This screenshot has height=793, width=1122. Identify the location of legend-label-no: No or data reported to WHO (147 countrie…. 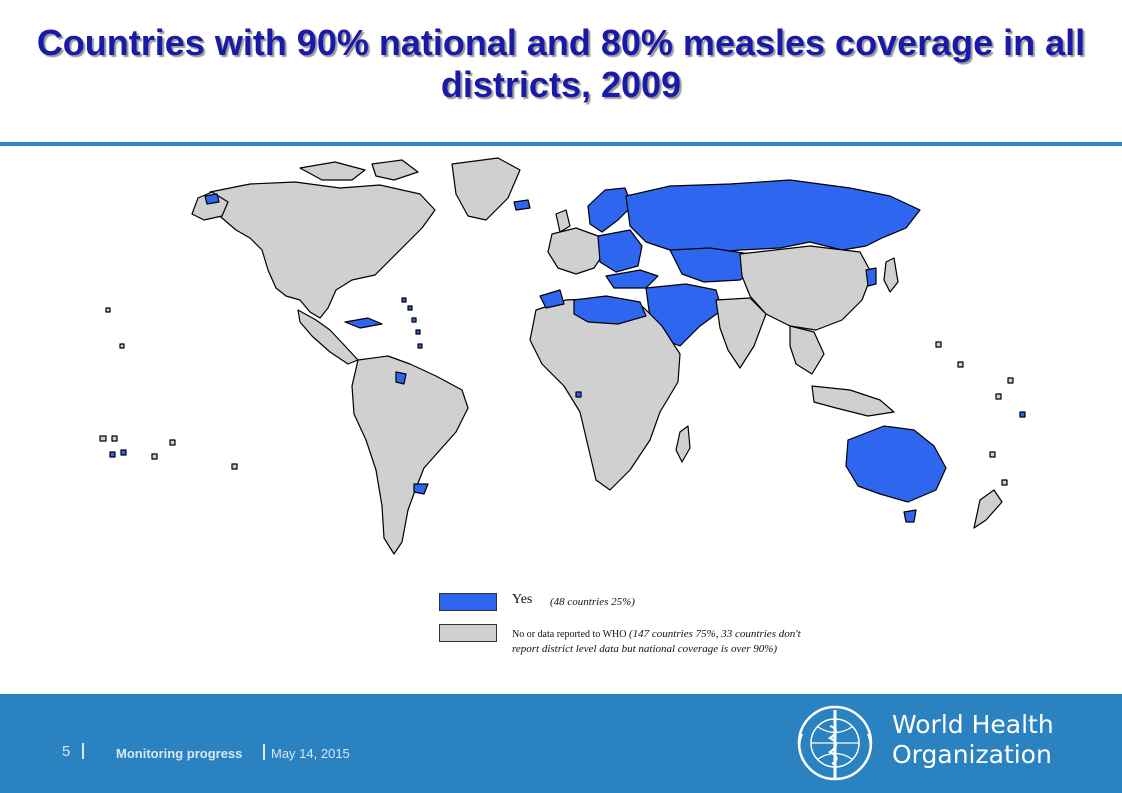
(671, 642).